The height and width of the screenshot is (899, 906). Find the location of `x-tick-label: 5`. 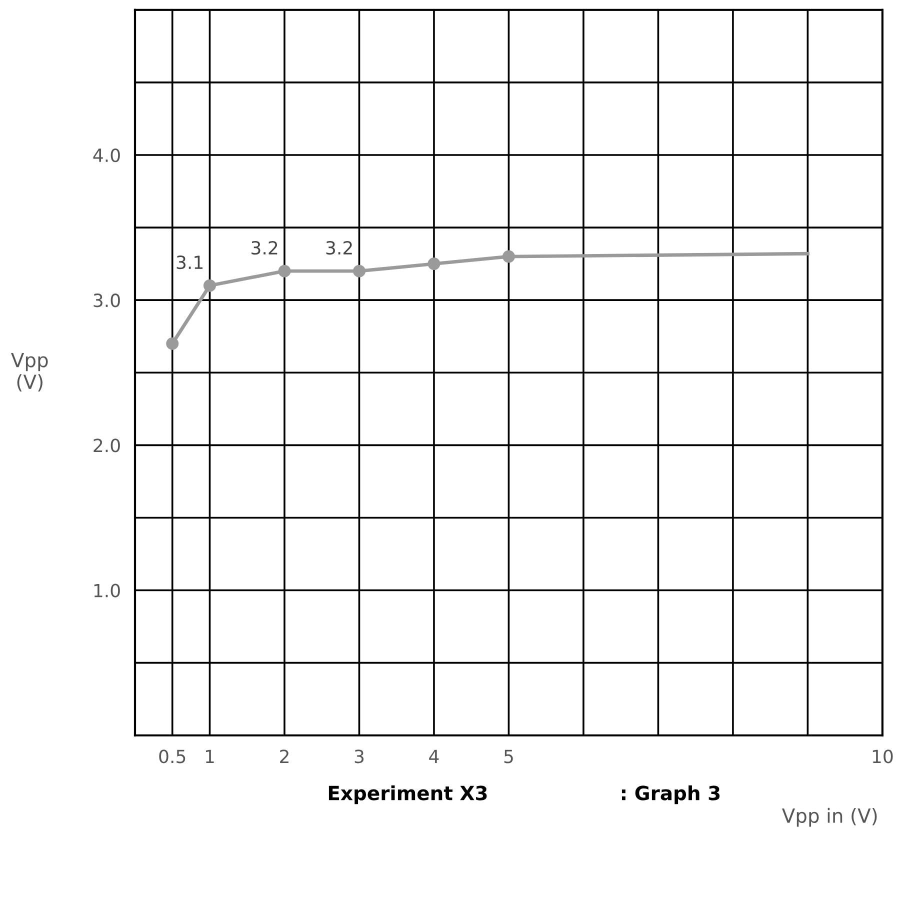

x-tick-label: 5 is located at coordinates (508, 757).